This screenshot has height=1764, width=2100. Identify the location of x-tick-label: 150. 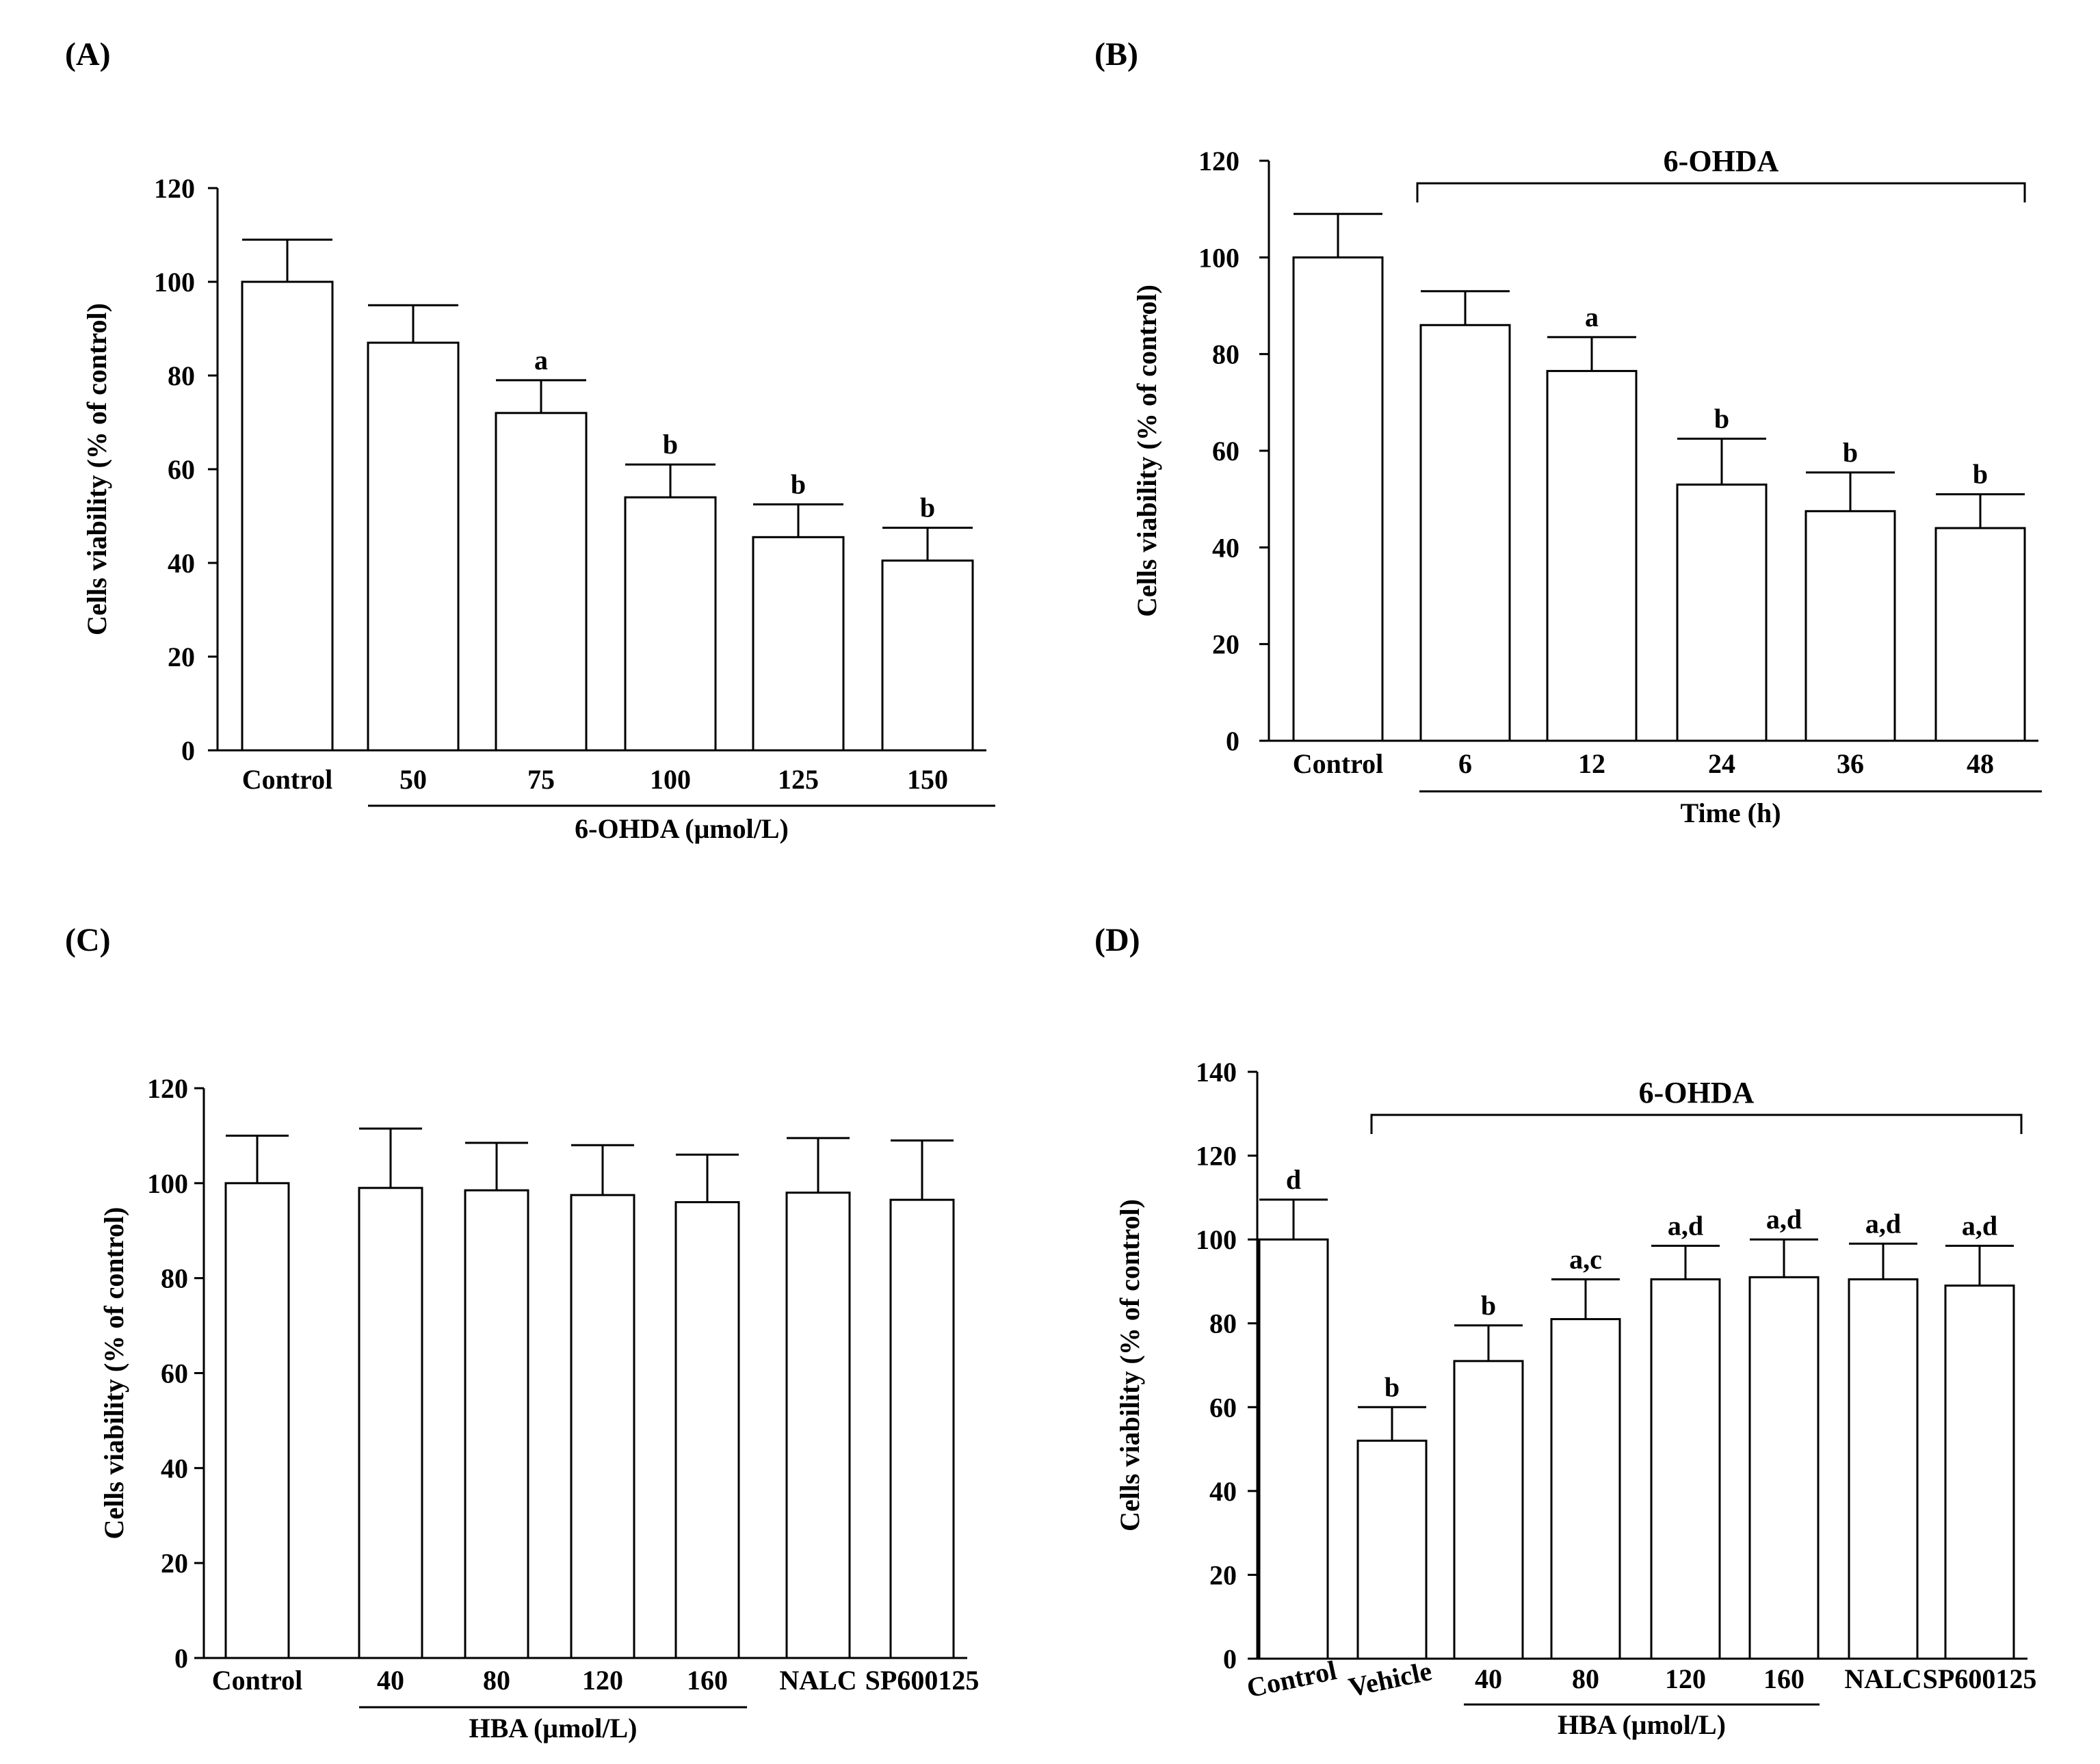
(927, 779).